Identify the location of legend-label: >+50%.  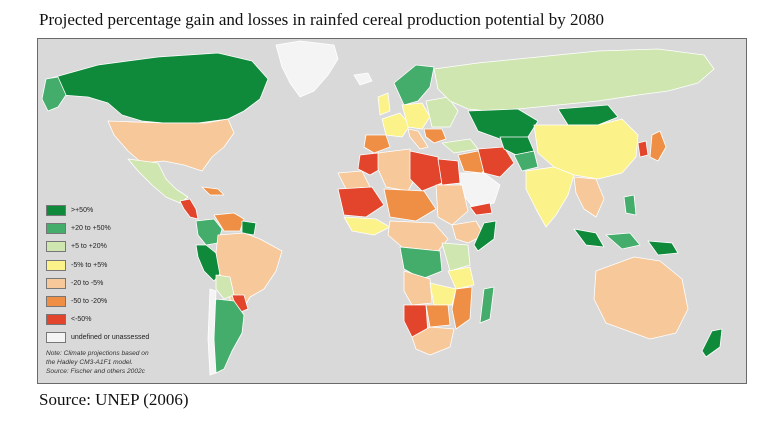
(82, 210).